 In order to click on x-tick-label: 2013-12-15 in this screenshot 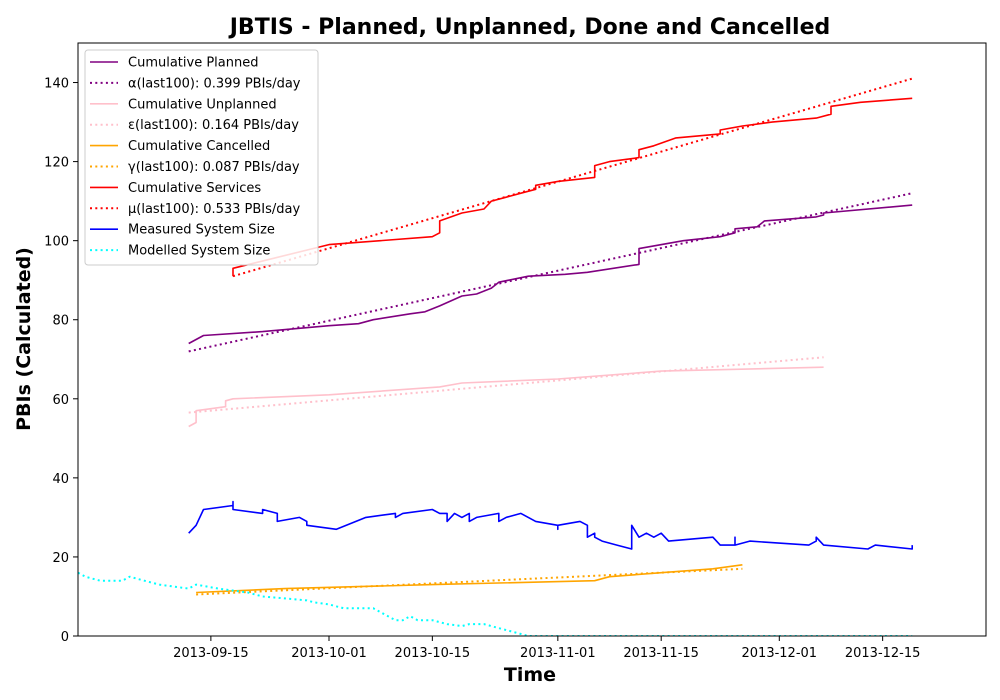, I will do `click(883, 653)`.